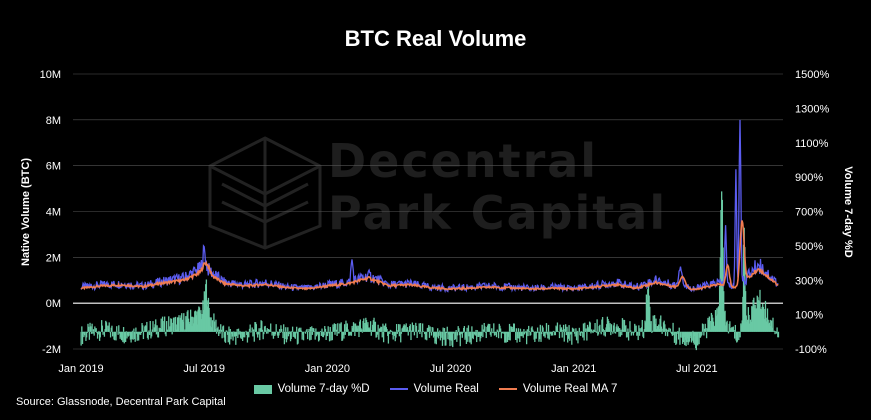  I want to click on y-tick-label: 8M, so click(53, 121).